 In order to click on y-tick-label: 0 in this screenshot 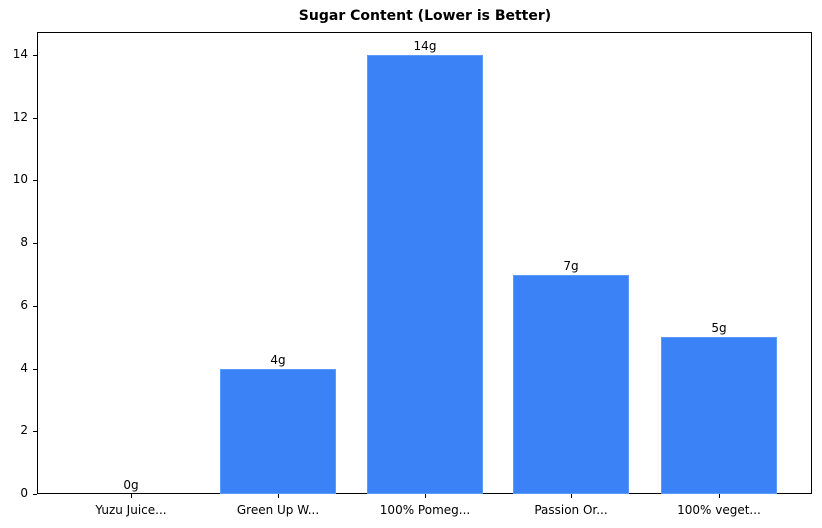, I will do `click(24, 493)`.